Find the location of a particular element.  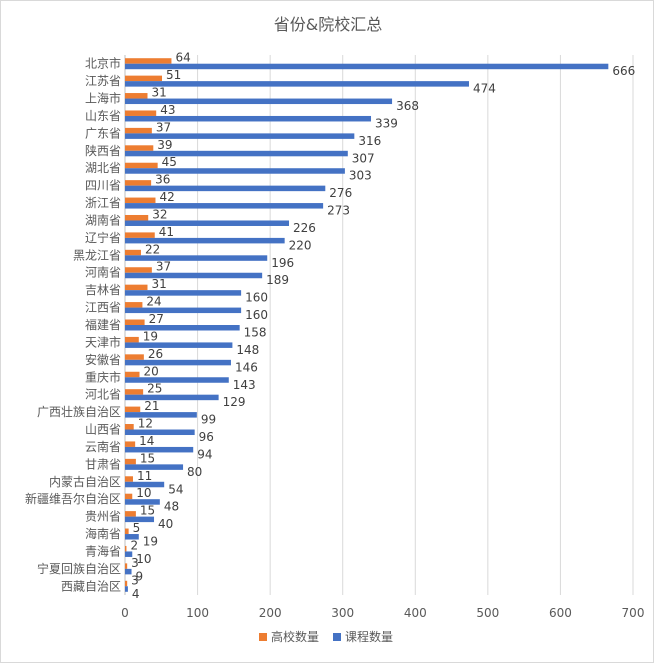

data-label: 474 is located at coordinates (484, 89).